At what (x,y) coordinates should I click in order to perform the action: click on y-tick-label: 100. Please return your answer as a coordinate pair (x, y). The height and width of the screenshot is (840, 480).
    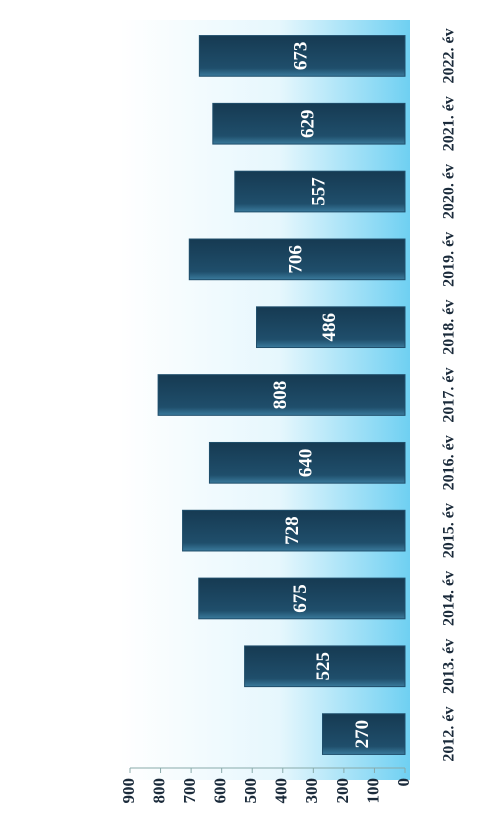
    Looking at the image, I should click on (372, 791).